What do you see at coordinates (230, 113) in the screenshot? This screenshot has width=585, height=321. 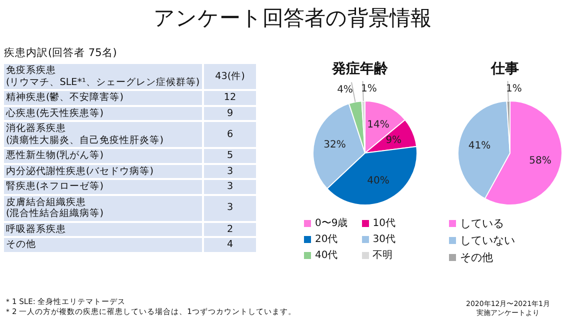 I see `text: 9` at bounding box center [230, 113].